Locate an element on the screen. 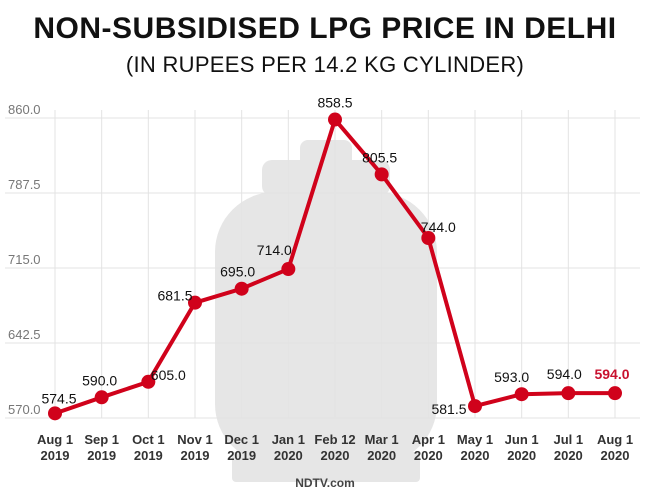 The height and width of the screenshot is (500, 650). y-tick-label: 787.5 is located at coordinates (24, 184).